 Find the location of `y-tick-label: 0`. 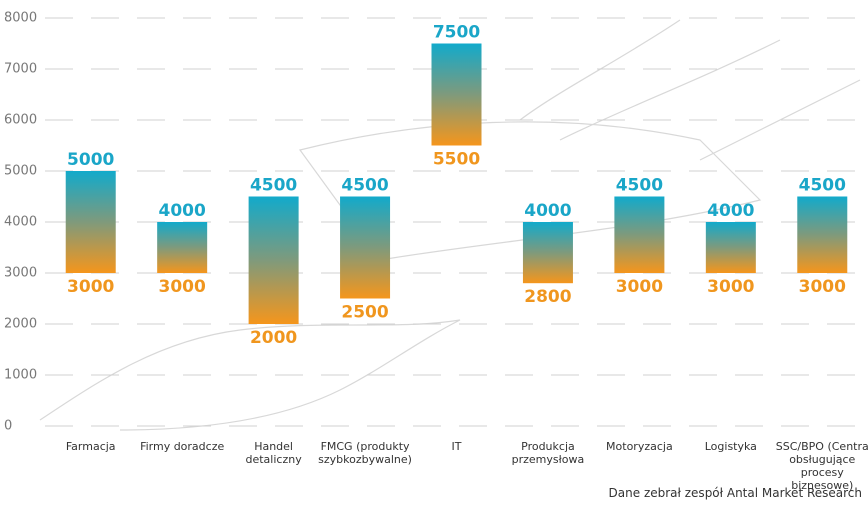

y-tick-label: 0 is located at coordinates (8, 426).